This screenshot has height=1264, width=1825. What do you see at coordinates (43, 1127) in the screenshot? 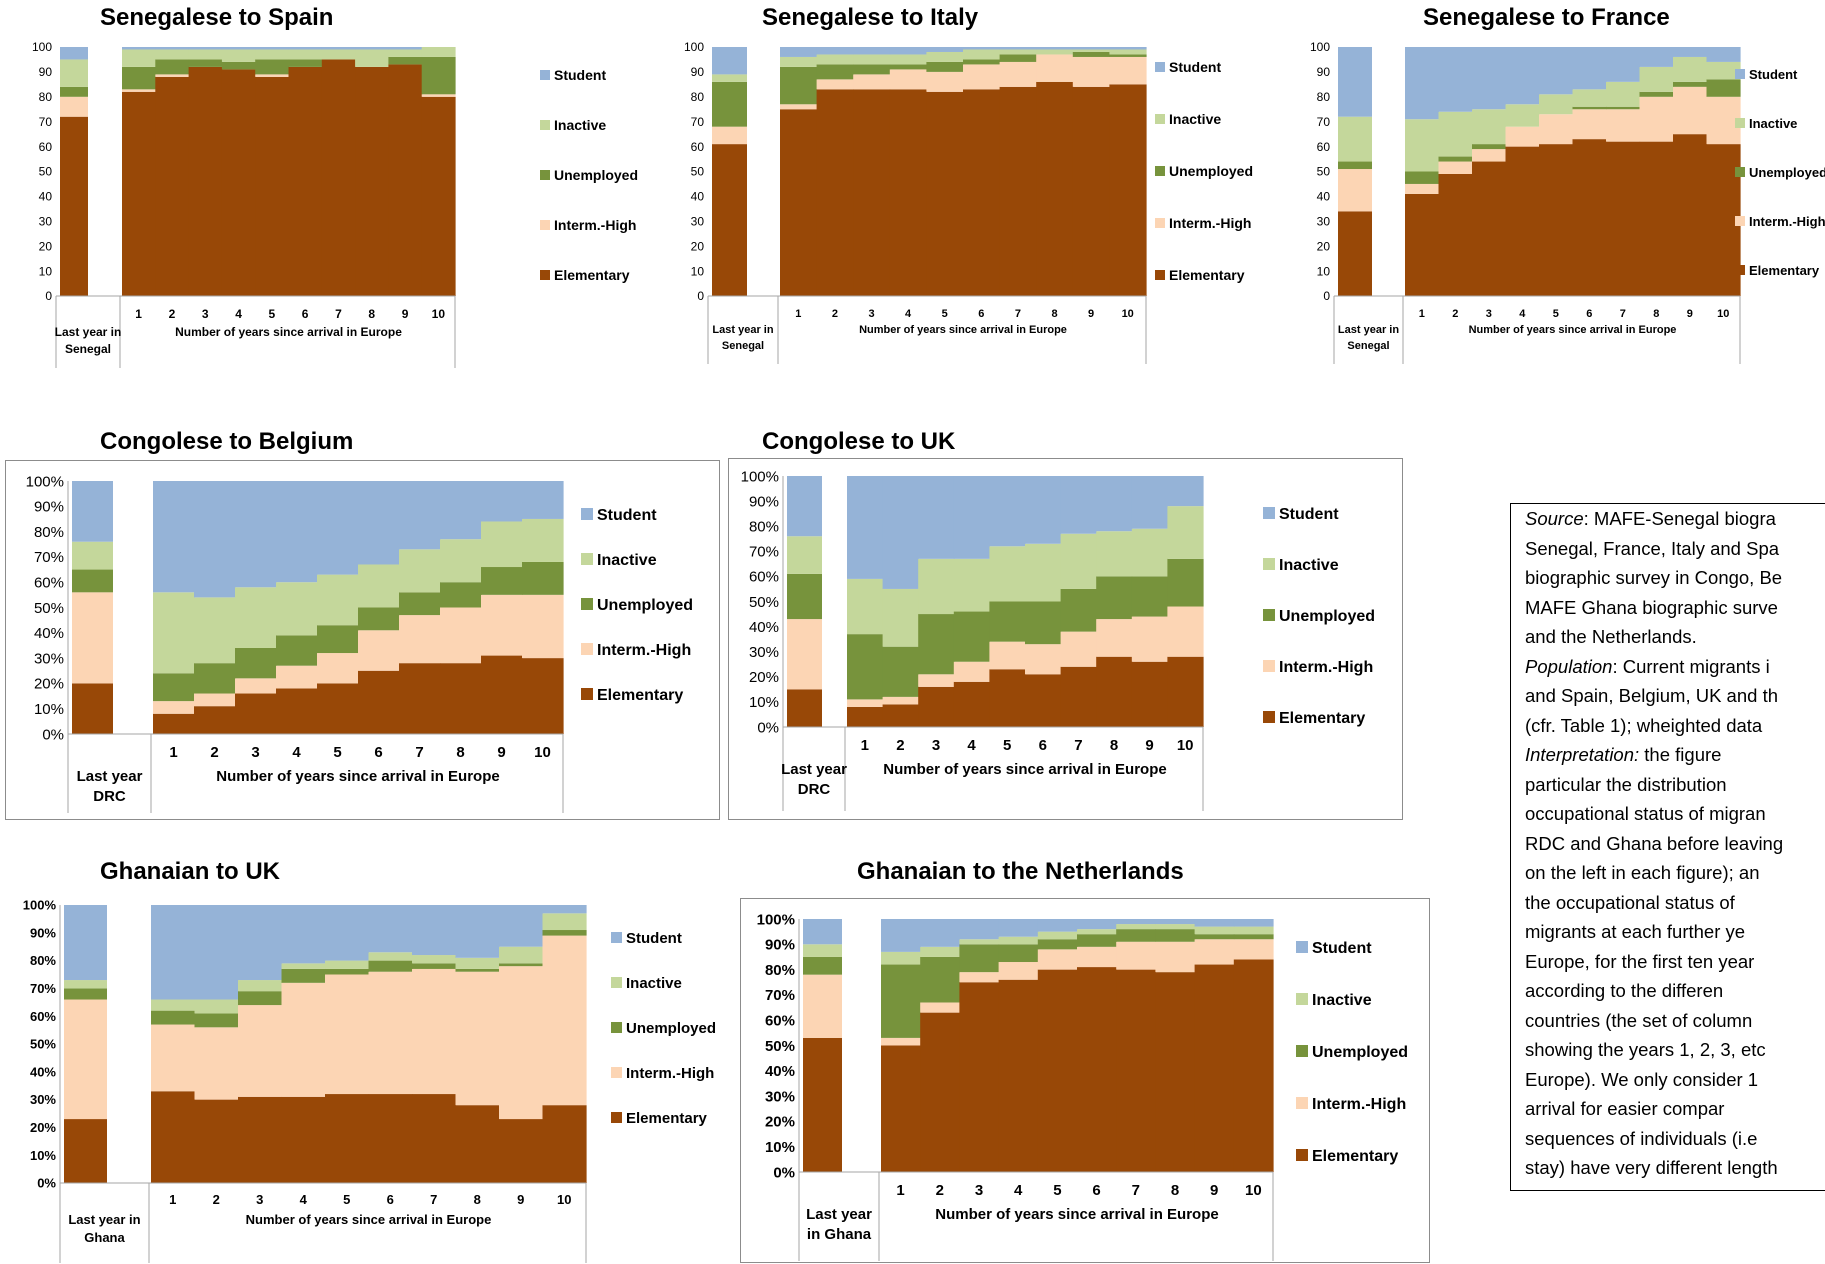
I see `y-tick-label: 20%` at bounding box center [43, 1127].